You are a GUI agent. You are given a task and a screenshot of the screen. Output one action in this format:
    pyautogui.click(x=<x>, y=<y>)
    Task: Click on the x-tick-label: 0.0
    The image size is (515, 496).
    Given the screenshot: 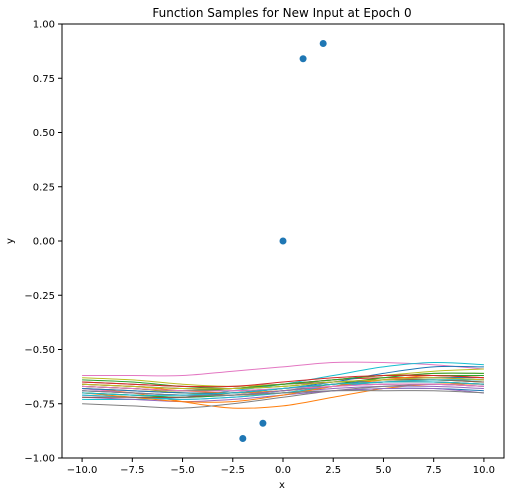 What is the action you would take?
    pyautogui.click(x=283, y=470)
    